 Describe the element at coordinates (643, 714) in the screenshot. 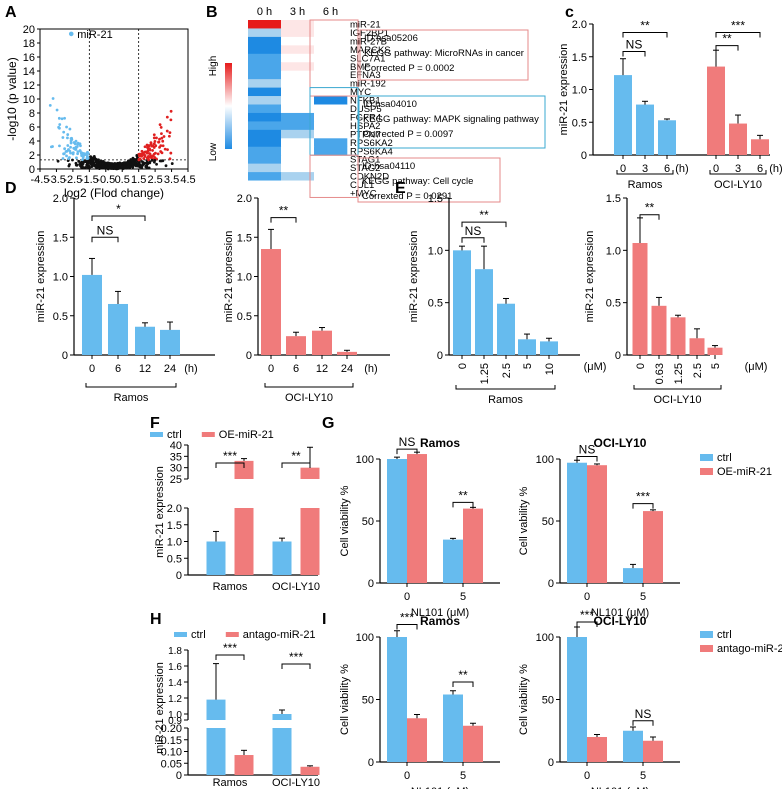

I see `I2-bracket-label: NS` at that location.